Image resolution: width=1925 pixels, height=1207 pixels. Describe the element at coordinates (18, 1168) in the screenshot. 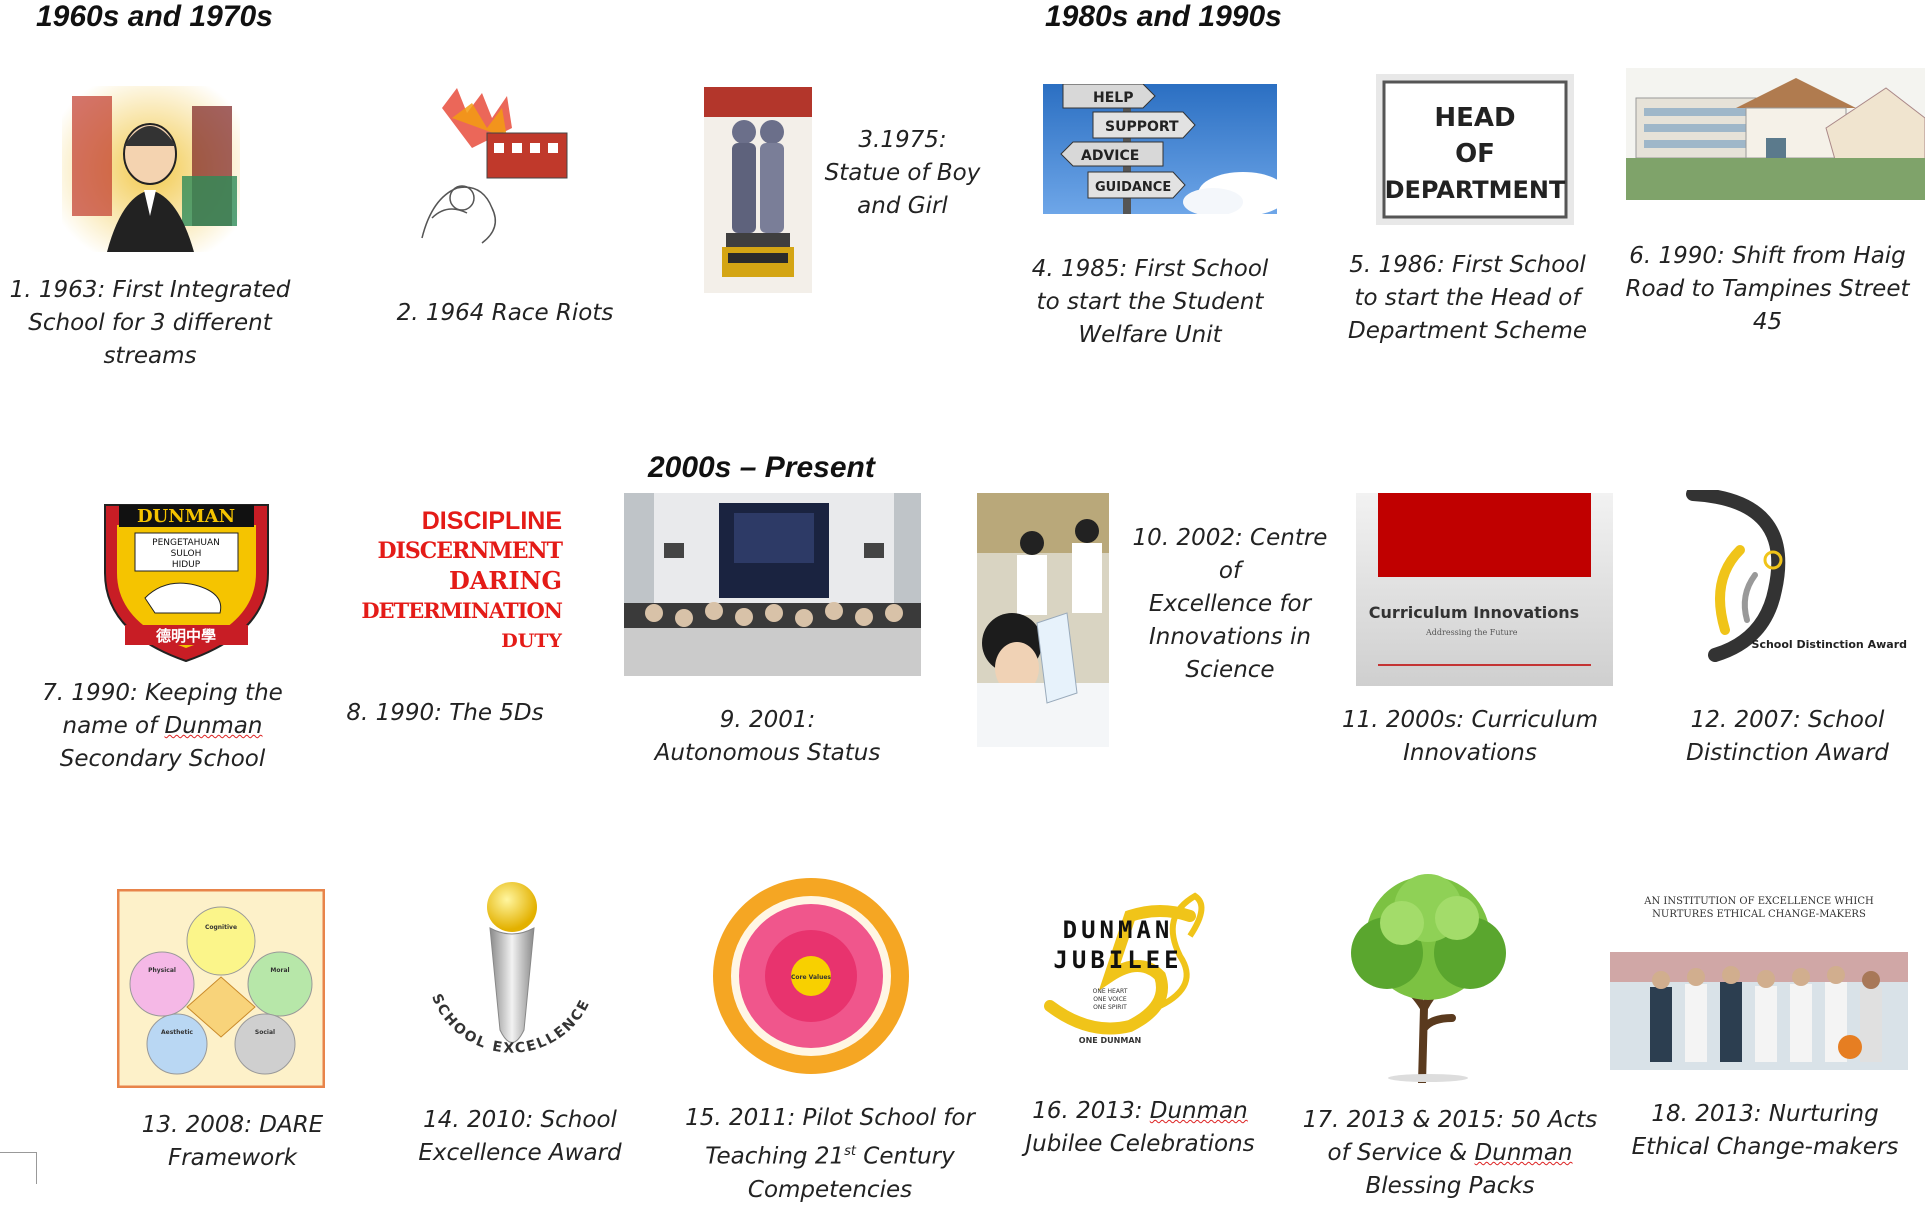

I see `page-corner-marker` at that location.